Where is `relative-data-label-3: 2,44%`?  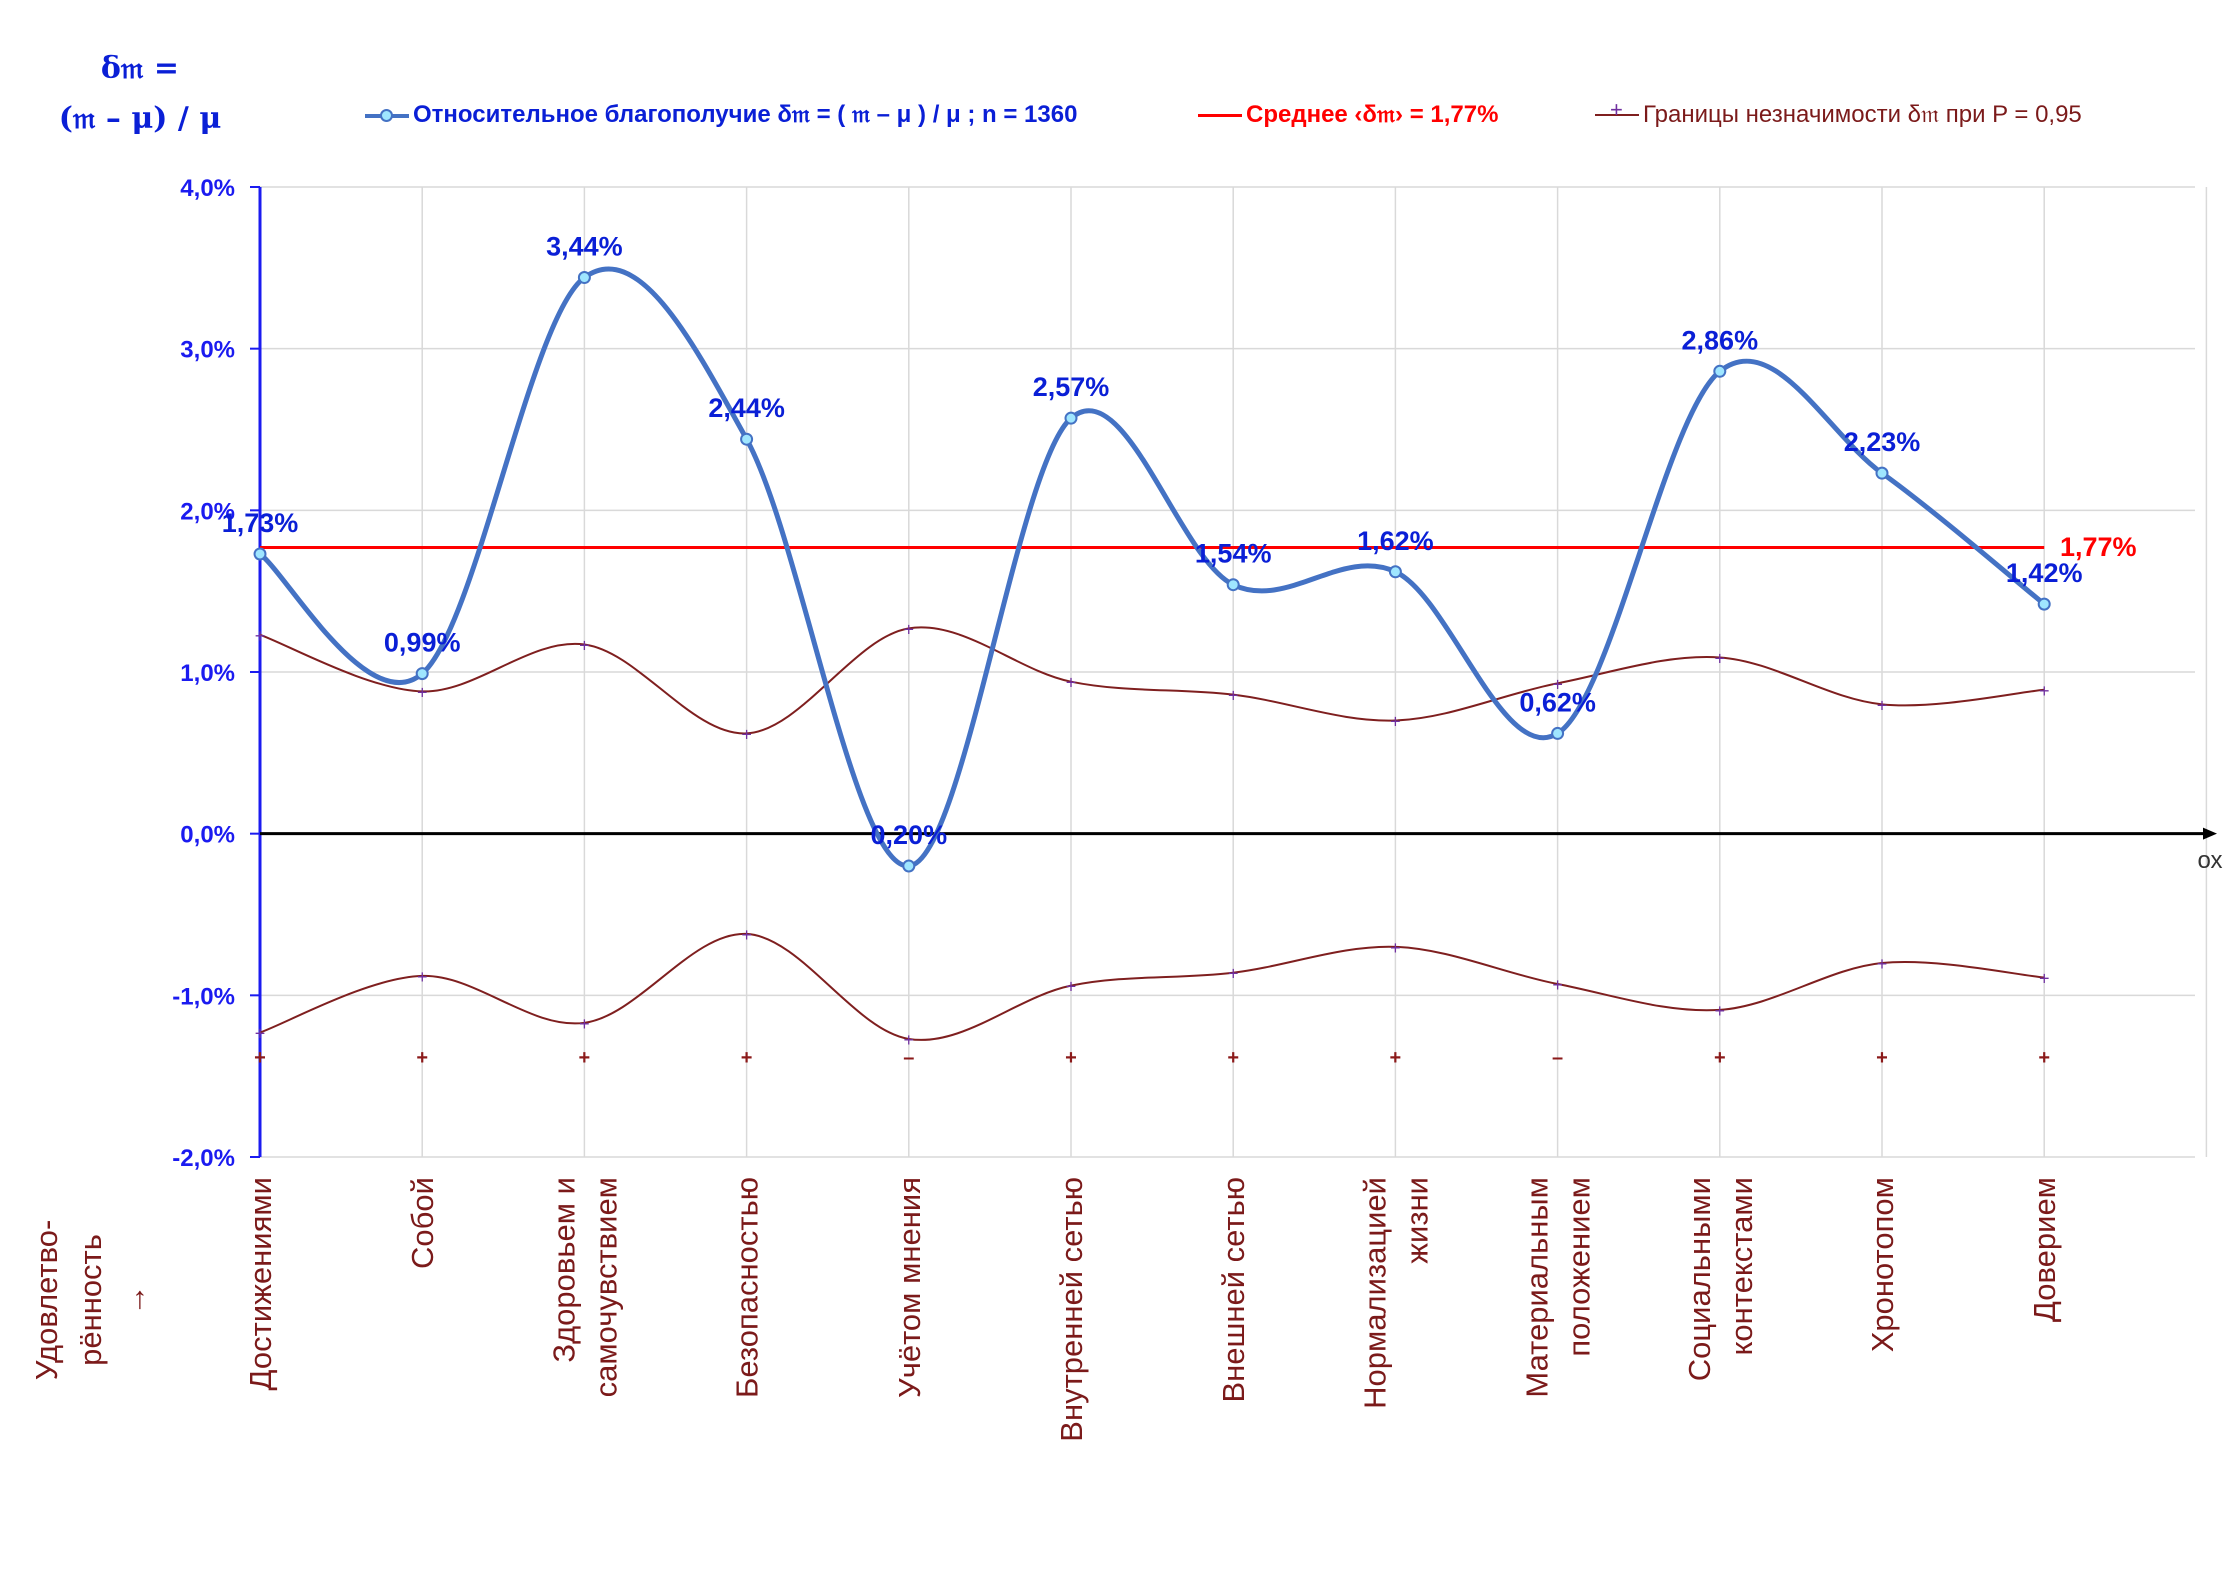
relative-data-label-3: 2,44% is located at coordinates (746, 408).